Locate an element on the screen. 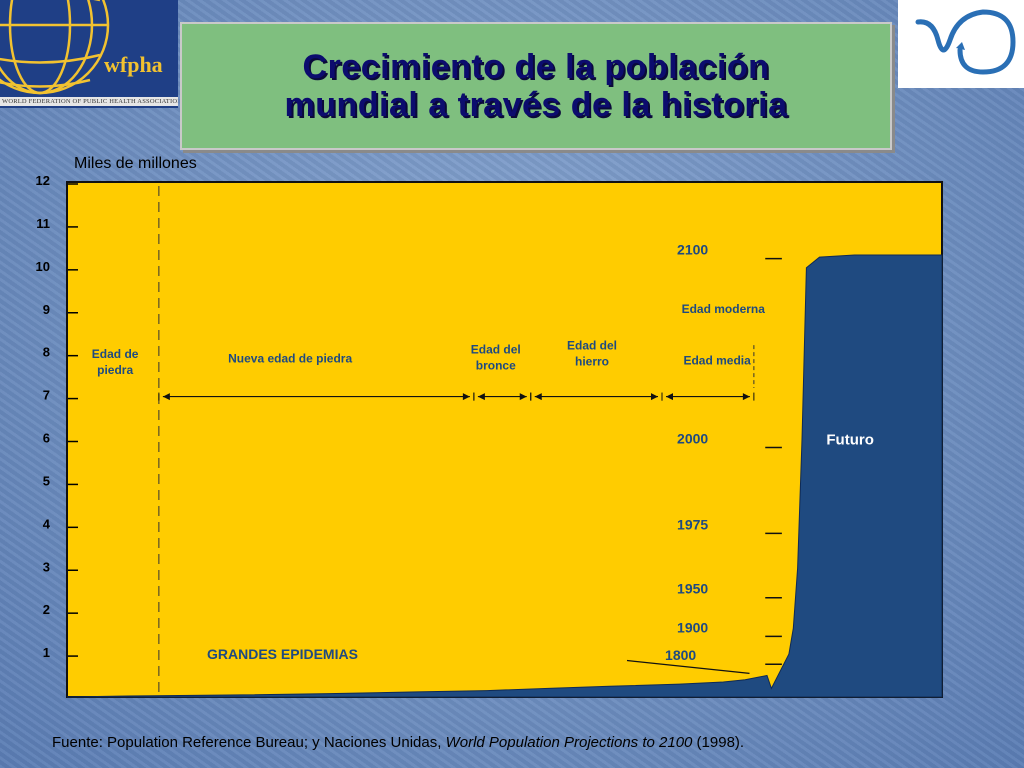 This screenshot has width=1024, height=768. source-italic: World Population Projections to 2100 is located at coordinates (569, 742).